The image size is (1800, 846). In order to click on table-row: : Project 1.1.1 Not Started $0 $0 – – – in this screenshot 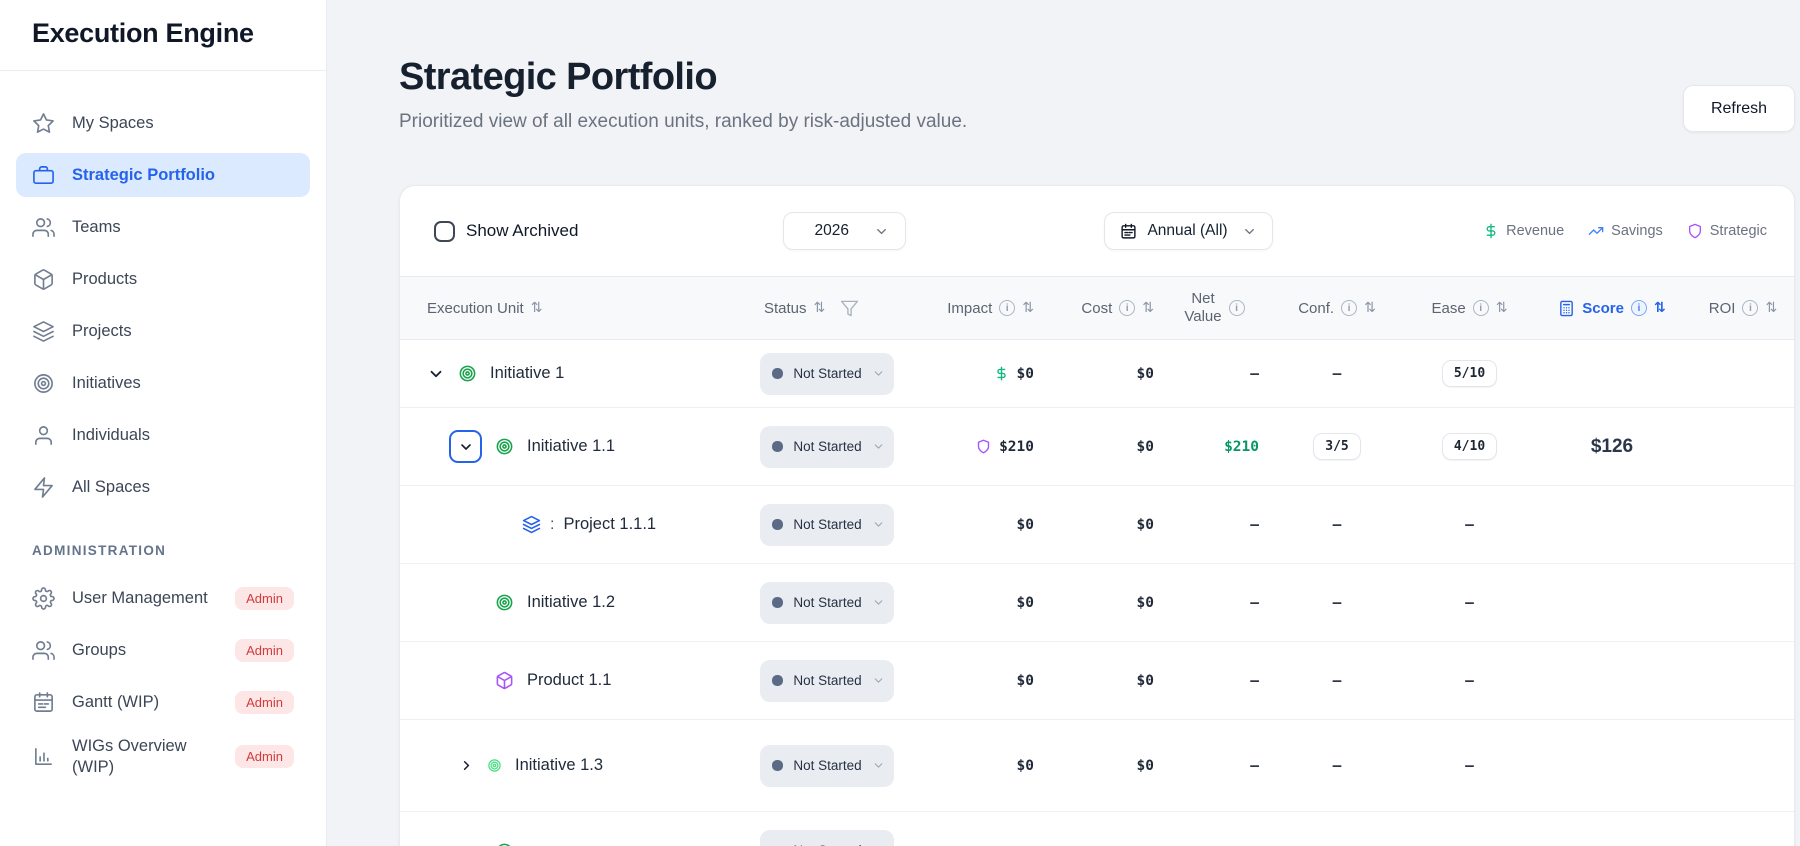, I will do `click(1097, 525)`.